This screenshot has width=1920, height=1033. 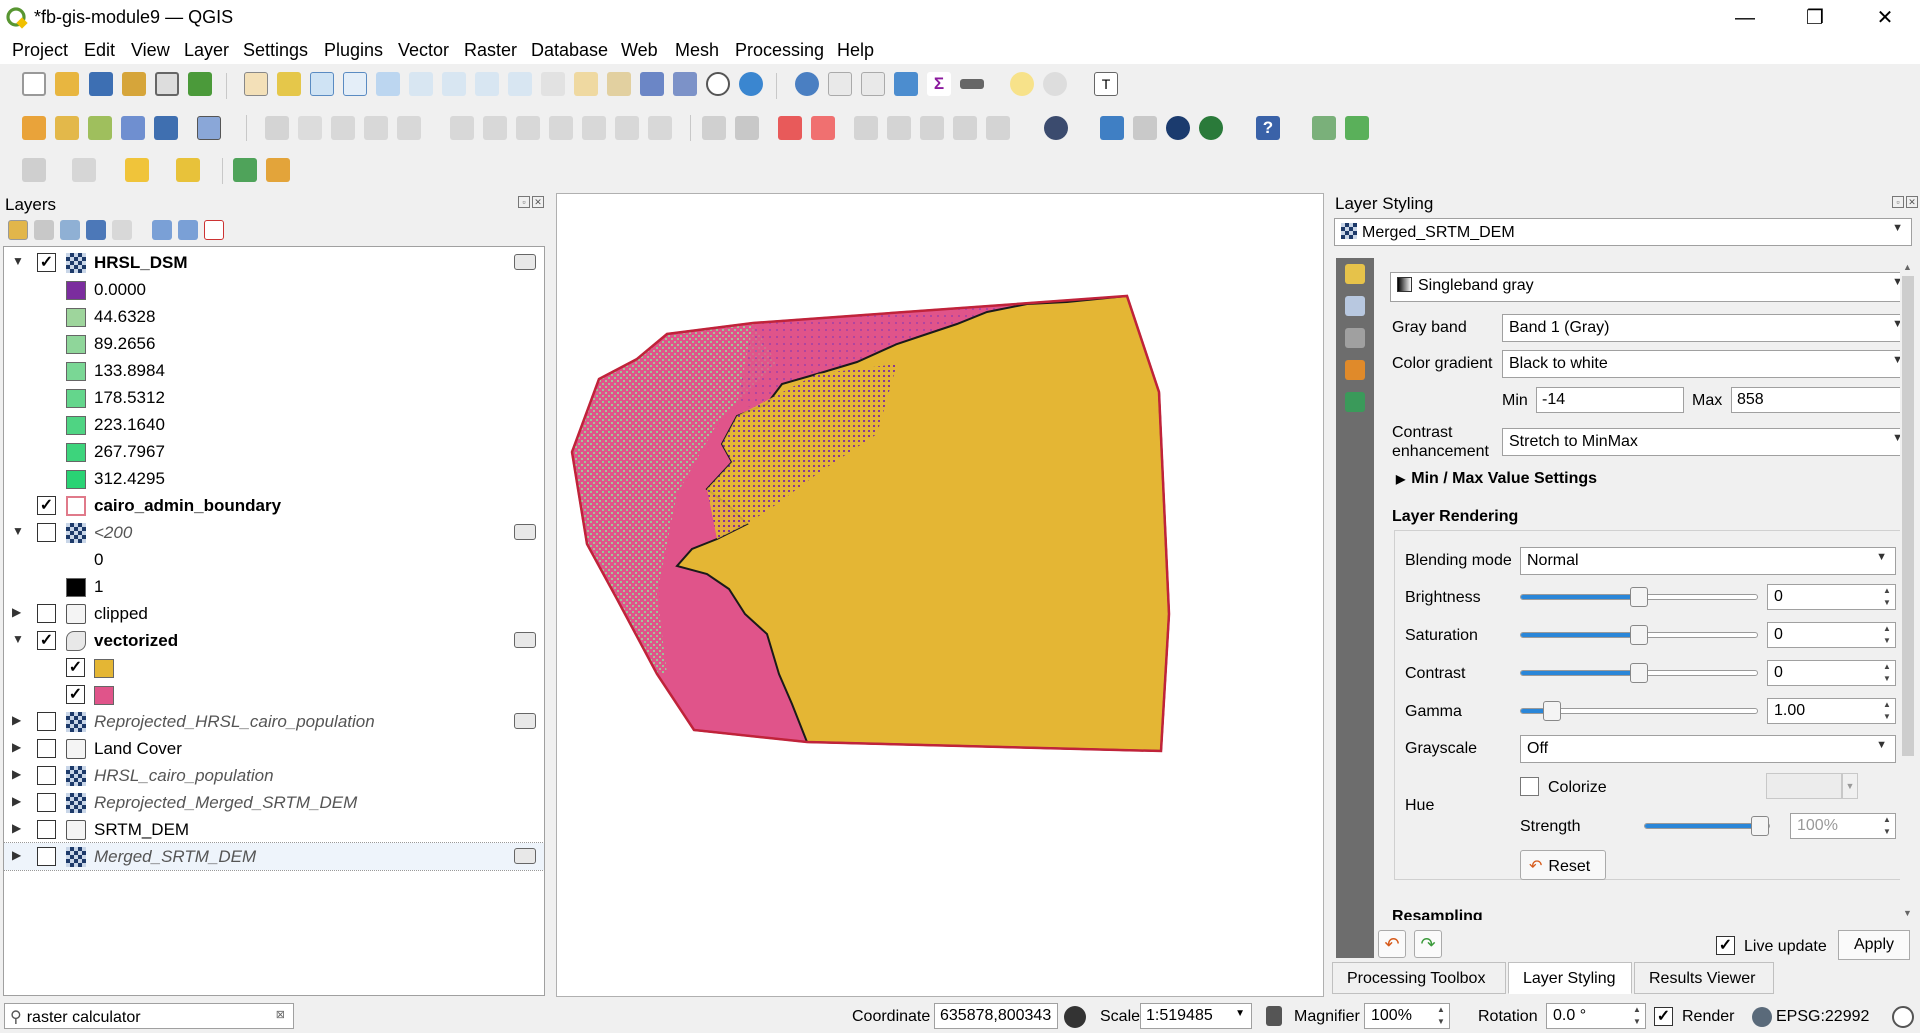 I want to click on layer-labeling-icon, so click(x=790, y=128).